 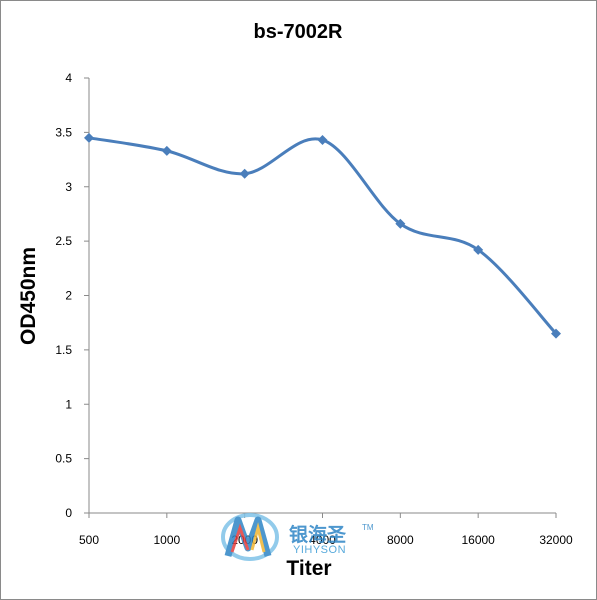 I want to click on x-tick-label: 500, so click(x=89, y=540).